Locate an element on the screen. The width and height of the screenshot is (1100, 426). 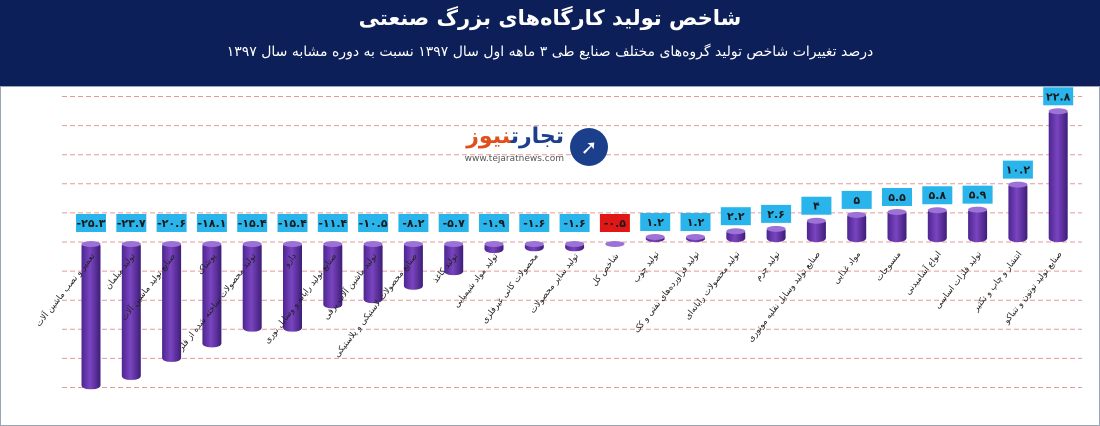
brand-url: www.tejaratnews.com is located at coordinates (514, 159).